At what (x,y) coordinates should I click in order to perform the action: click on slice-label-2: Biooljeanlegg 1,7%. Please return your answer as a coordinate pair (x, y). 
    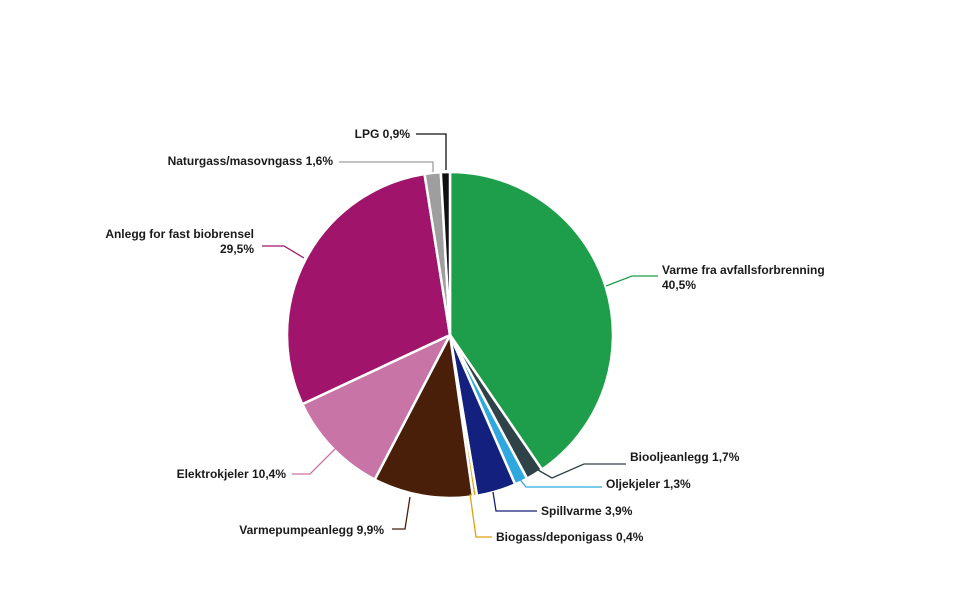
    Looking at the image, I should click on (685, 457).